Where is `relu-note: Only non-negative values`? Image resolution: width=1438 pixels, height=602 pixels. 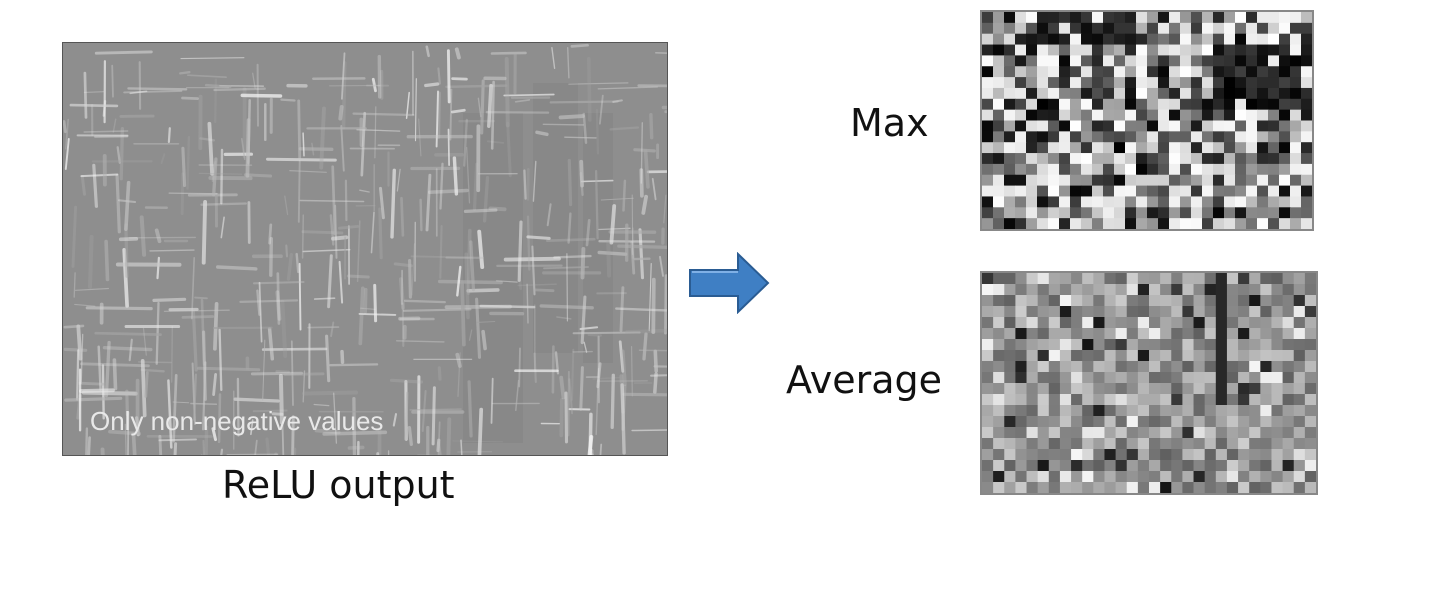 relu-note: Only non-negative values is located at coordinates (237, 421).